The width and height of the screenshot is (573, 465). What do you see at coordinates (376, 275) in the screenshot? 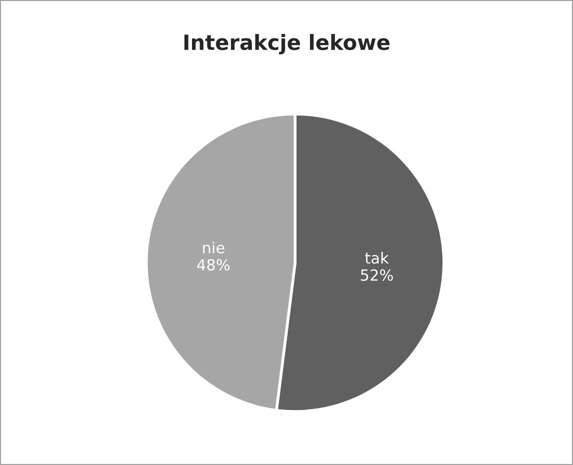
I see `data-label: 52%` at bounding box center [376, 275].